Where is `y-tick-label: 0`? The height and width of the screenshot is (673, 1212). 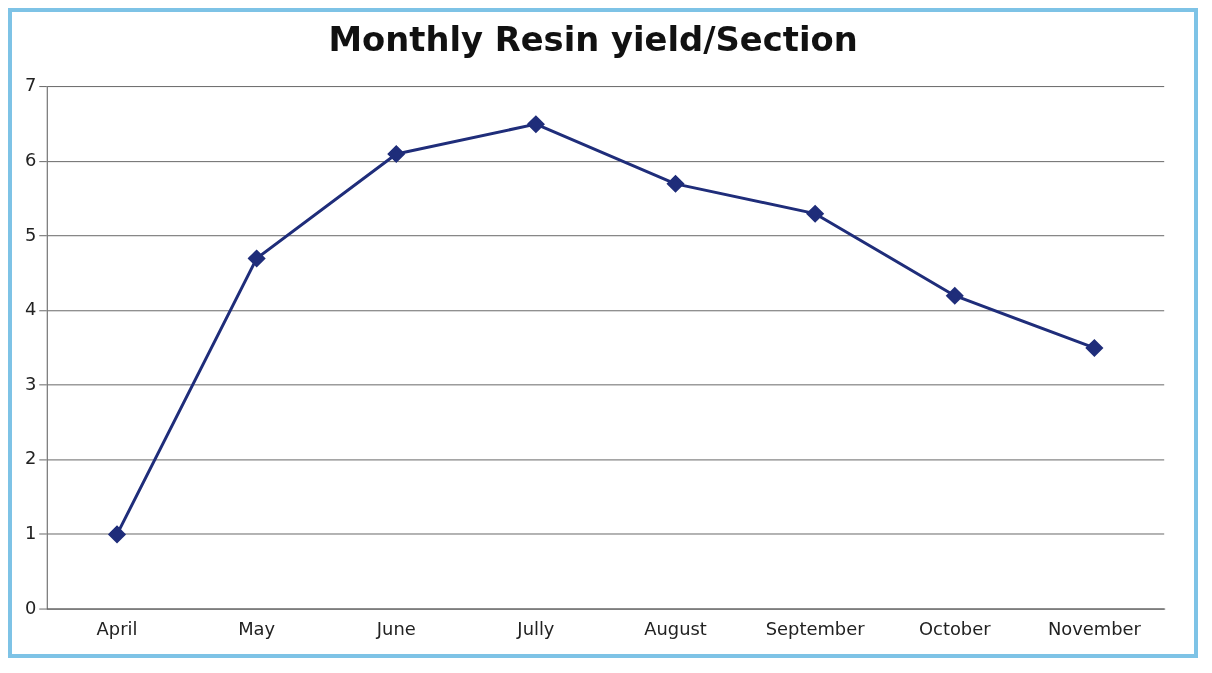
y-tick-label: 0 is located at coordinates (30, 607).